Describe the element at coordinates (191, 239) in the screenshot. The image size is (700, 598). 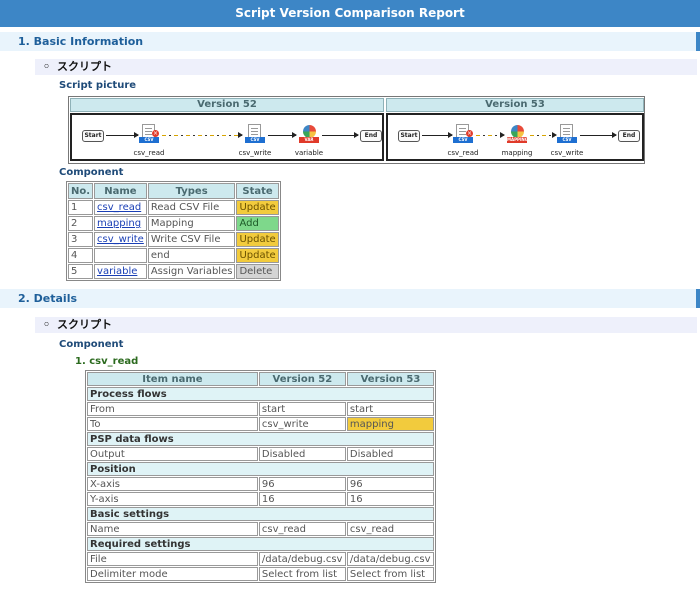
I see `row-type: Write CSV File` at that location.